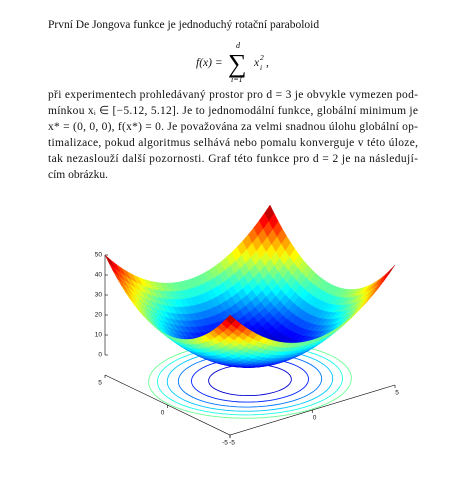  Describe the element at coordinates (267, 63) in the screenshot. I see `formula-end: ,` at that location.